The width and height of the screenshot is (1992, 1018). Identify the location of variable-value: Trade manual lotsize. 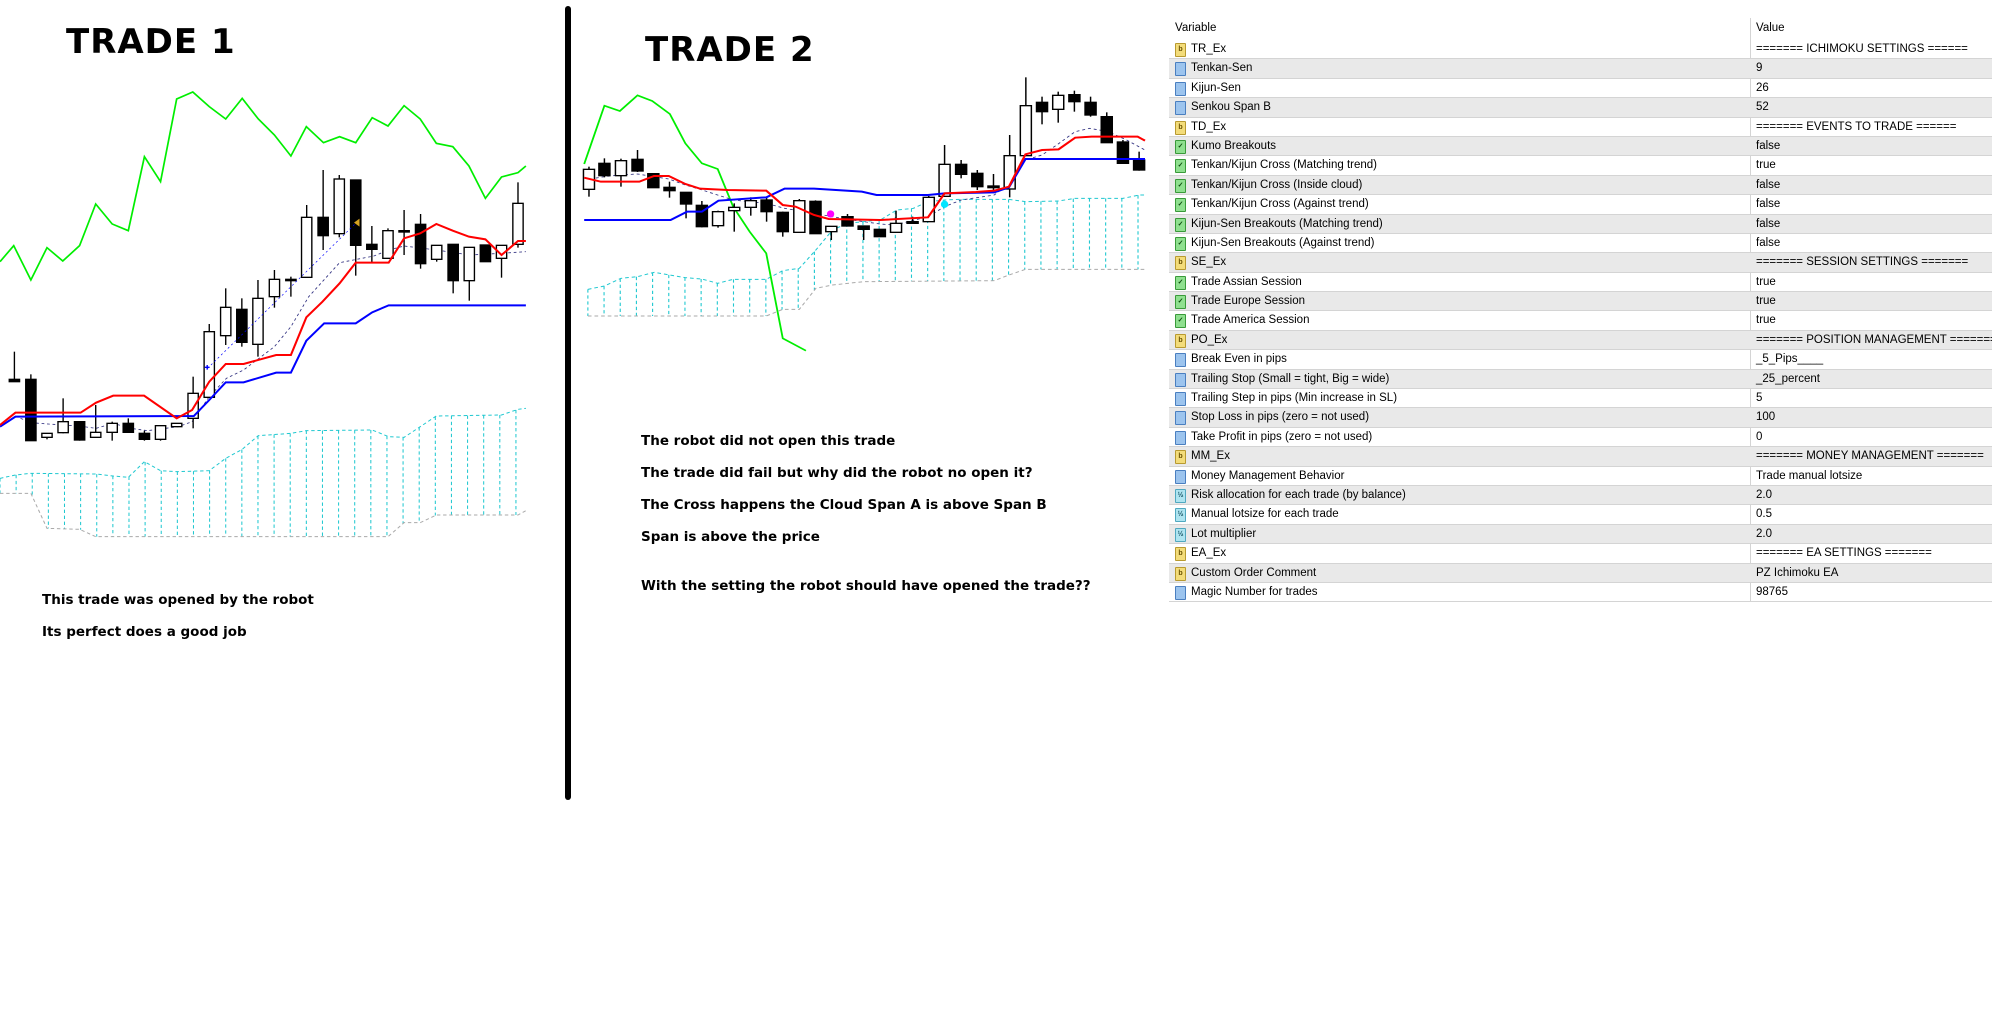
(1809, 475).